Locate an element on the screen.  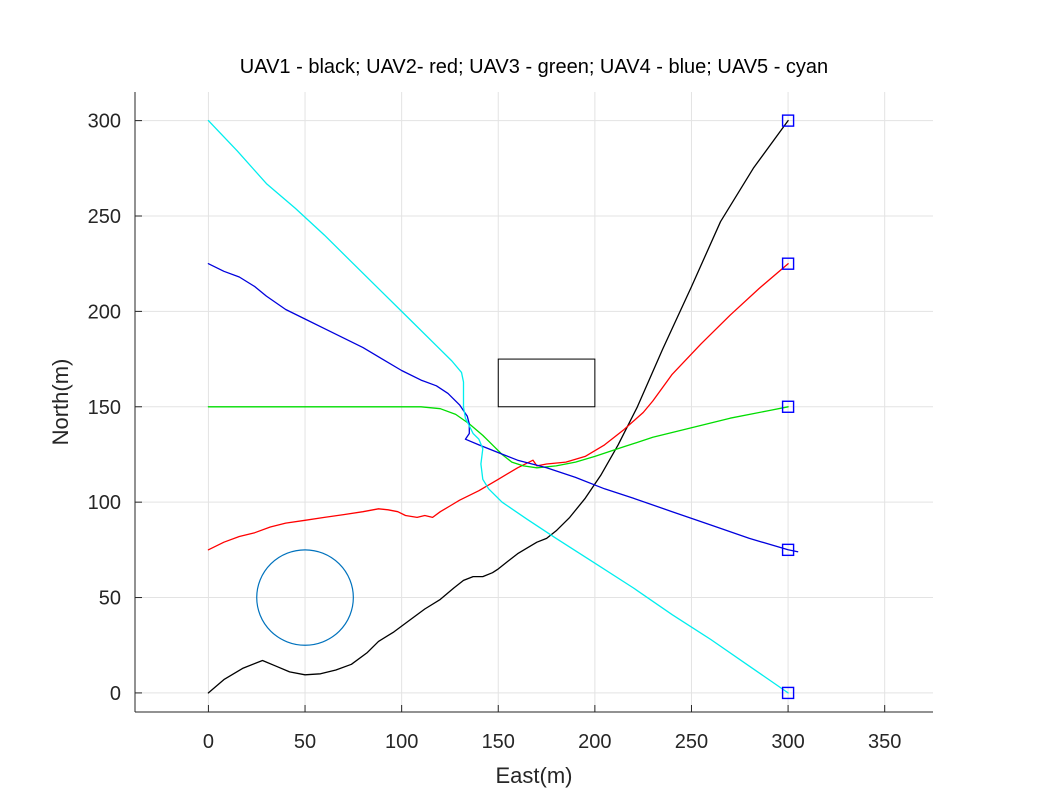
endpoint-markers is located at coordinates (788, 407).